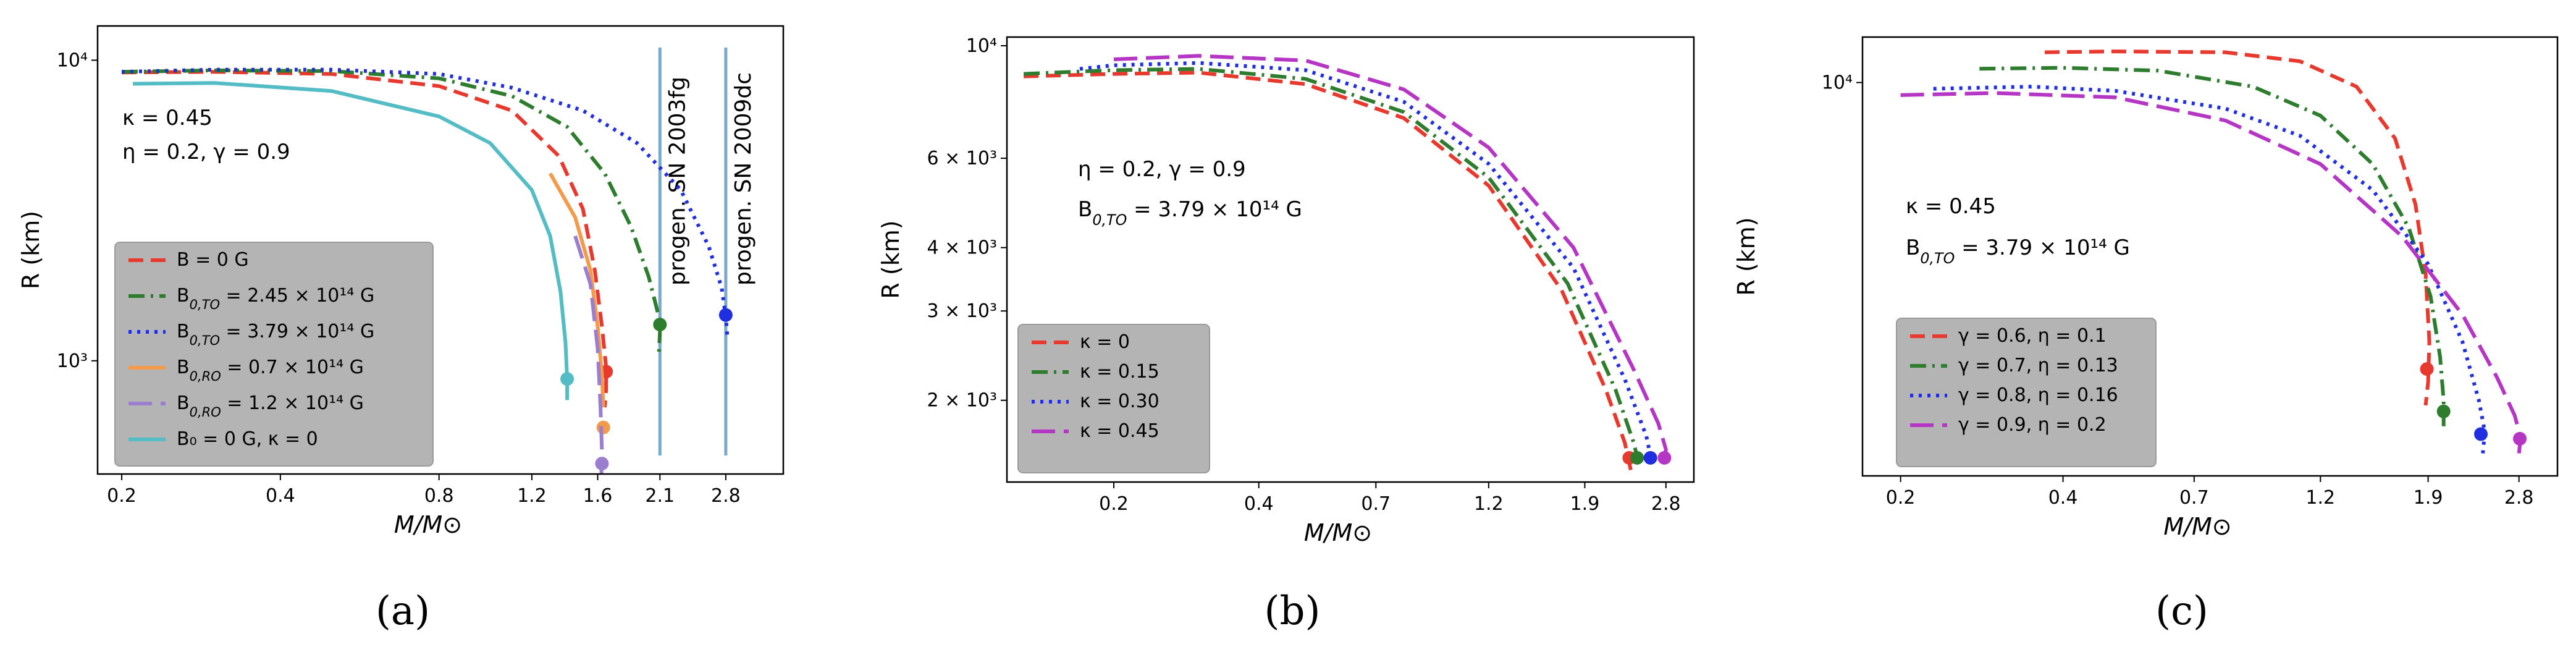 The image size is (2576, 652). I want to click on legend-label: κ = 0, so click(1105, 342).